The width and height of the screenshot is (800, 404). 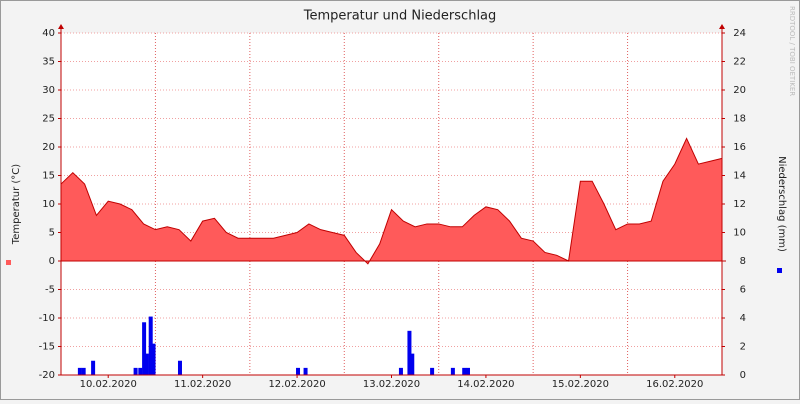 I want to click on y-tick-label: 5, so click(x=52, y=233).